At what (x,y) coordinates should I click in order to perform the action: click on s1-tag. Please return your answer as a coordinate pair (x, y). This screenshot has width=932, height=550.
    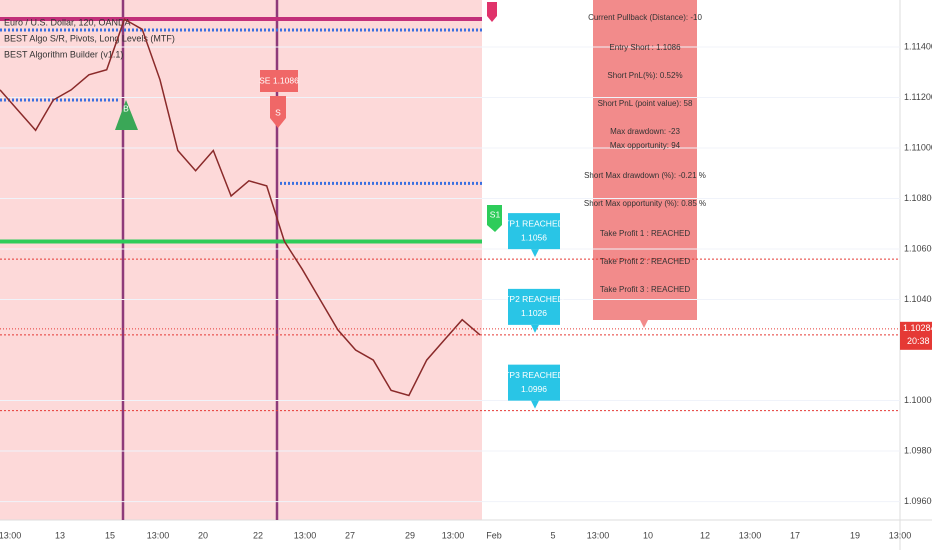
    Looking at the image, I should click on (494, 218).